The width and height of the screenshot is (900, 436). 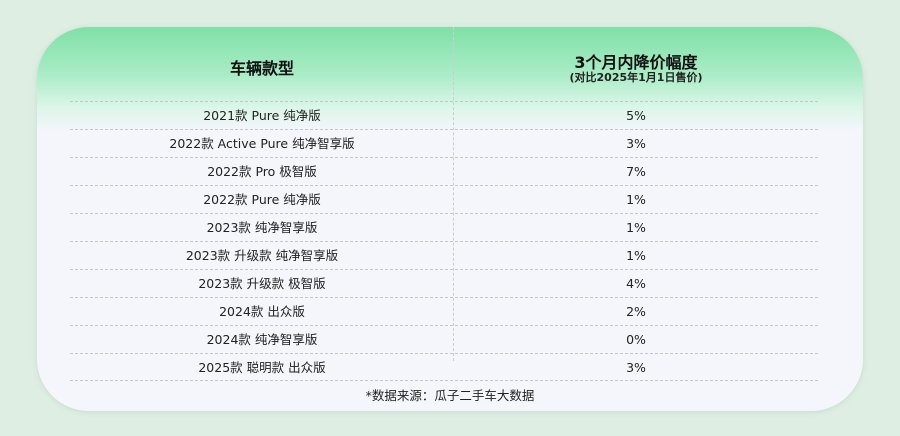 I want to click on header-drop-title: 3个月内降价幅度, so click(x=636, y=62).